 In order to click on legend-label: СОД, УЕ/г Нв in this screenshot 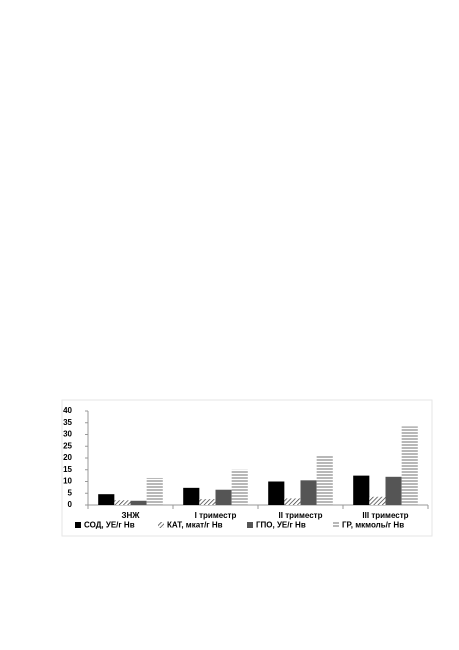, I will do `click(109, 525)`.